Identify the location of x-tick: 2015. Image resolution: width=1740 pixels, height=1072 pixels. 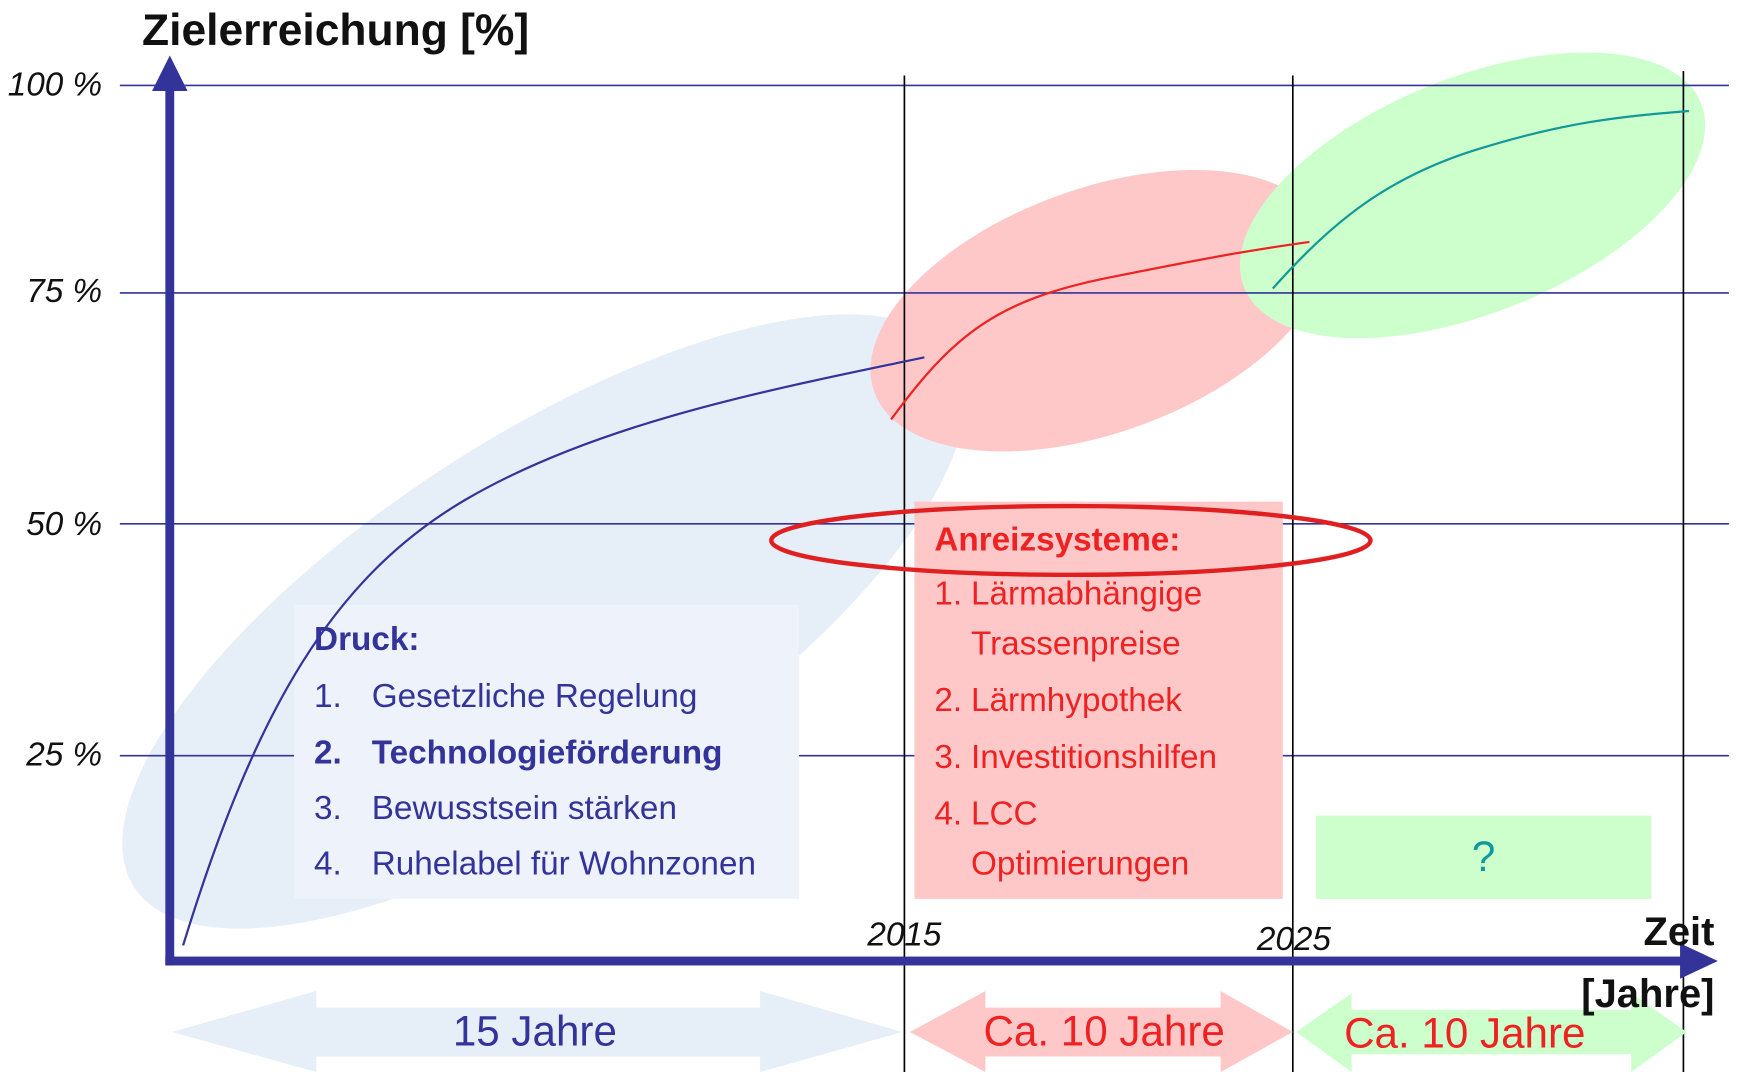
(904, 934).